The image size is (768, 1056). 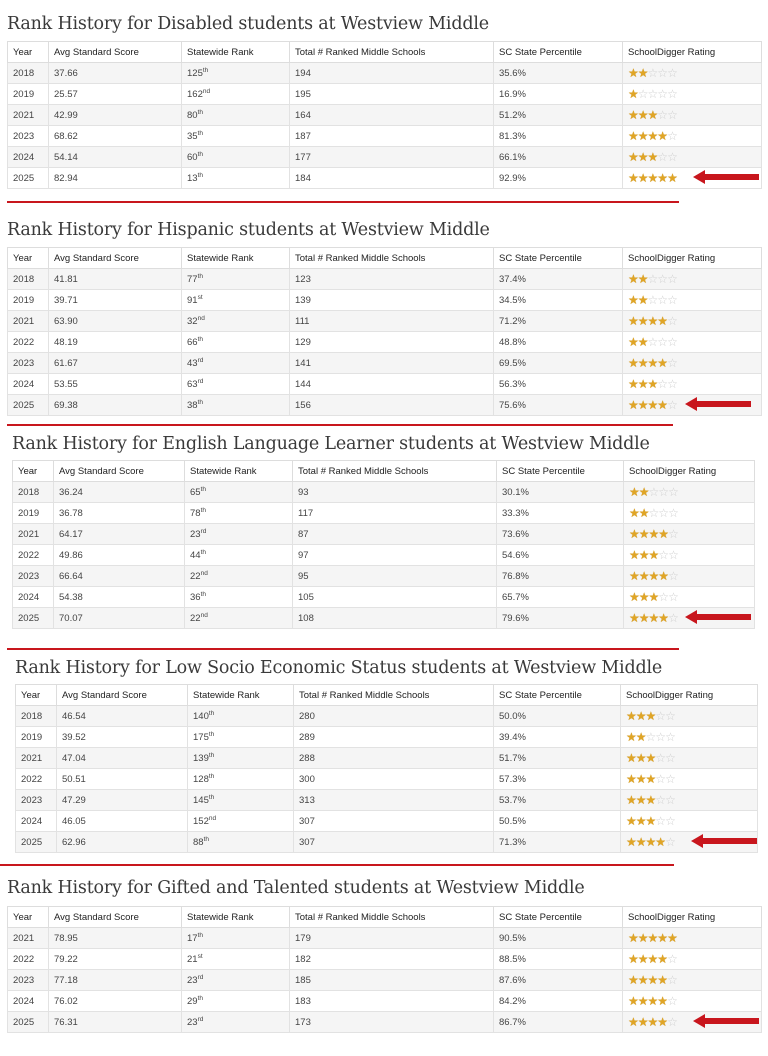 What do you see at coordinates (560, 618) in the screenshot?
I see `cell-percentile: 79.6%` at bounding box center [560, 618].